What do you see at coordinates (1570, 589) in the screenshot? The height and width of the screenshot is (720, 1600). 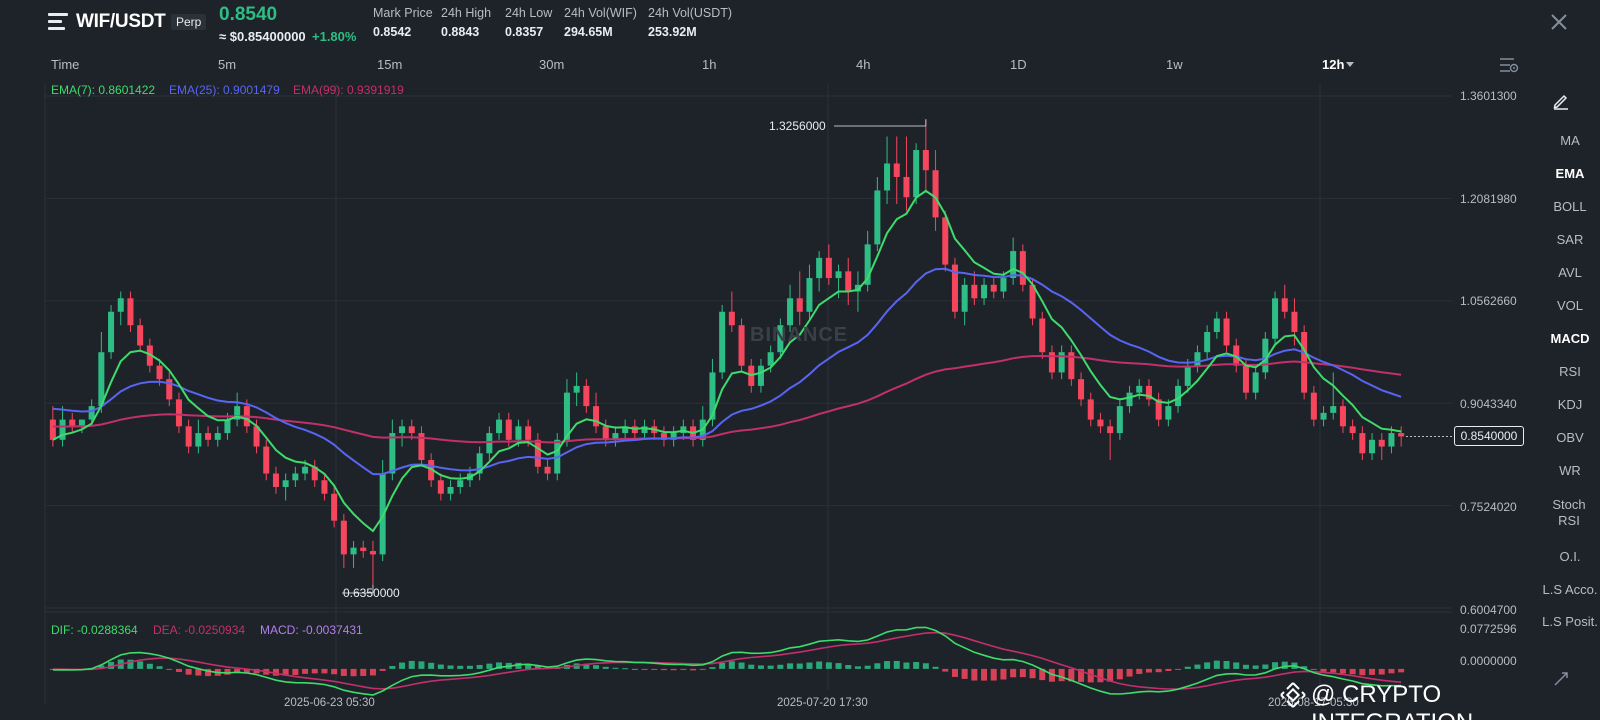 I see `toolbar-ls-account: L.S Acco.` at bounding box center [1570, 589].